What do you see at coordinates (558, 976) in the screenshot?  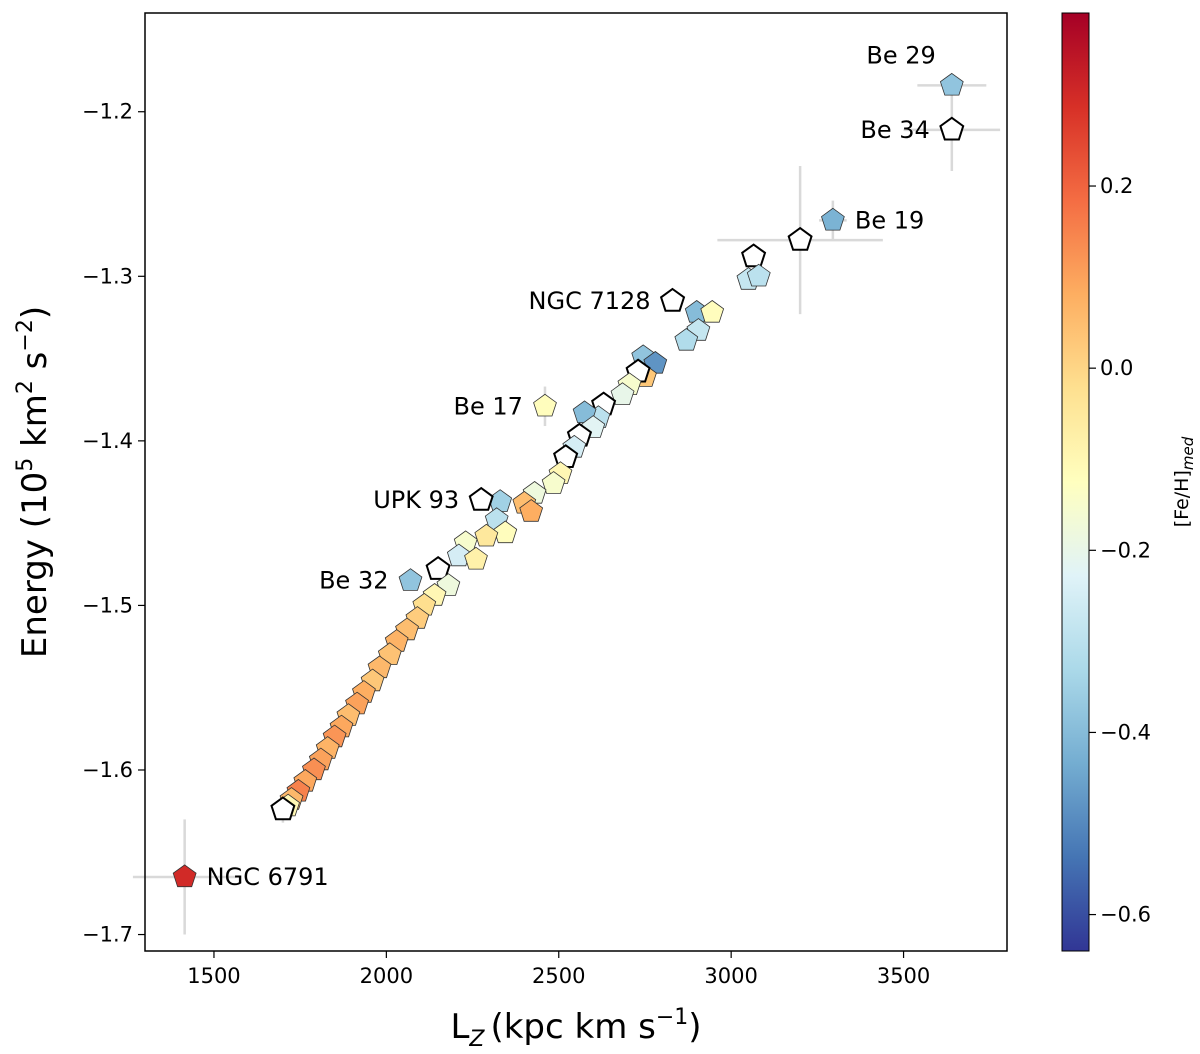 I see `x-tick-label: 2500` at bounding box center [558, 976].